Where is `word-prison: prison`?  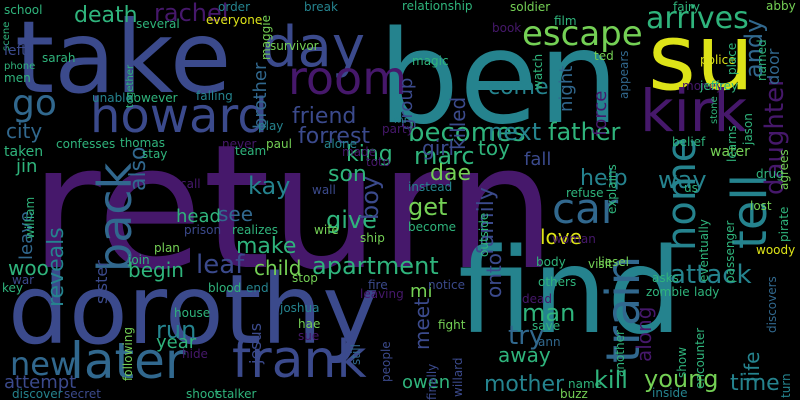 word-prison: prison is located at coordinates (203, 230).